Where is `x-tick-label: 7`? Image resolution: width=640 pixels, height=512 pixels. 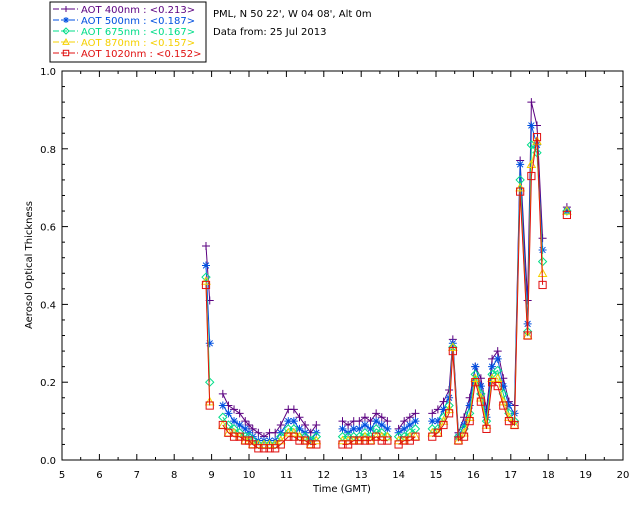 x-tick-label: 7 is located at coordinates (137, 475).